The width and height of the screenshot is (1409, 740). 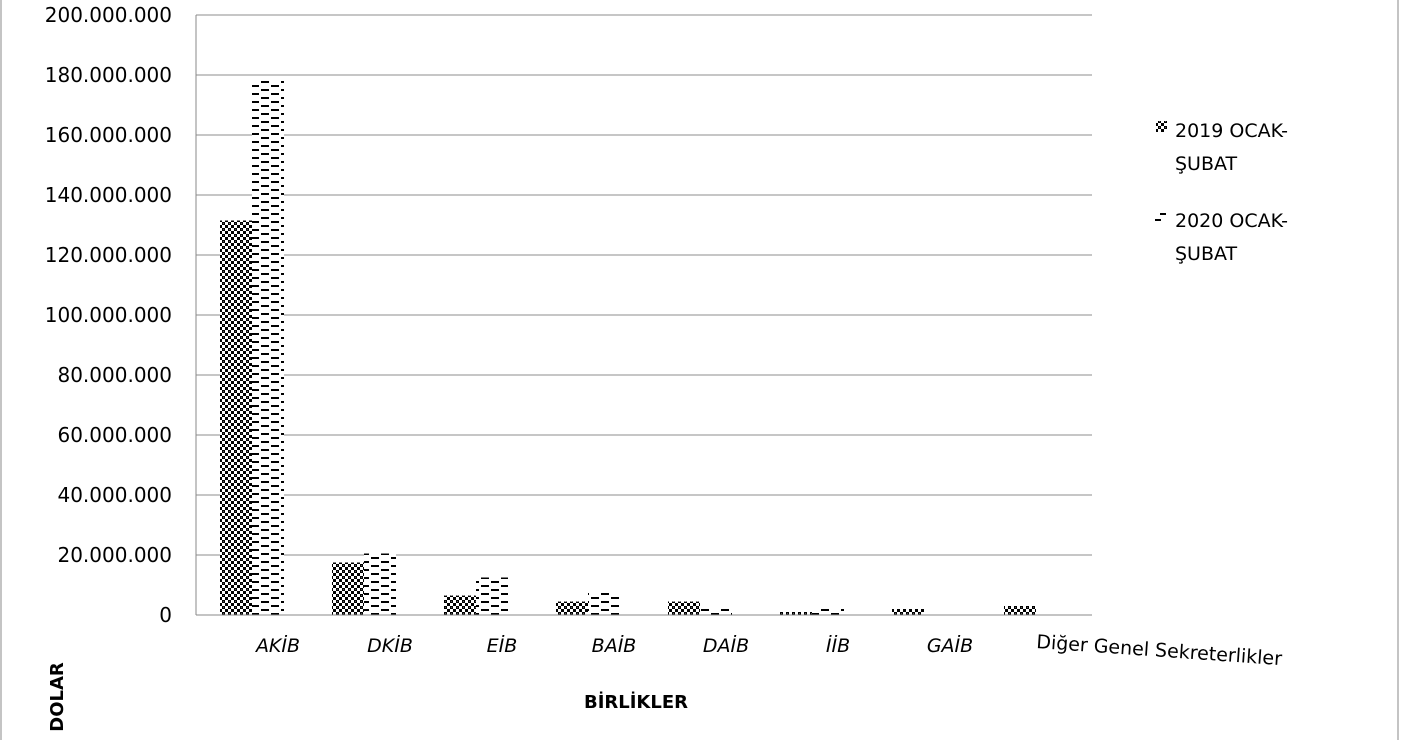 What do you see at coordinates (108, 15) in the screenshot?
I see `y-tick-label: 200.000.000` at bounding box center [108, 15].